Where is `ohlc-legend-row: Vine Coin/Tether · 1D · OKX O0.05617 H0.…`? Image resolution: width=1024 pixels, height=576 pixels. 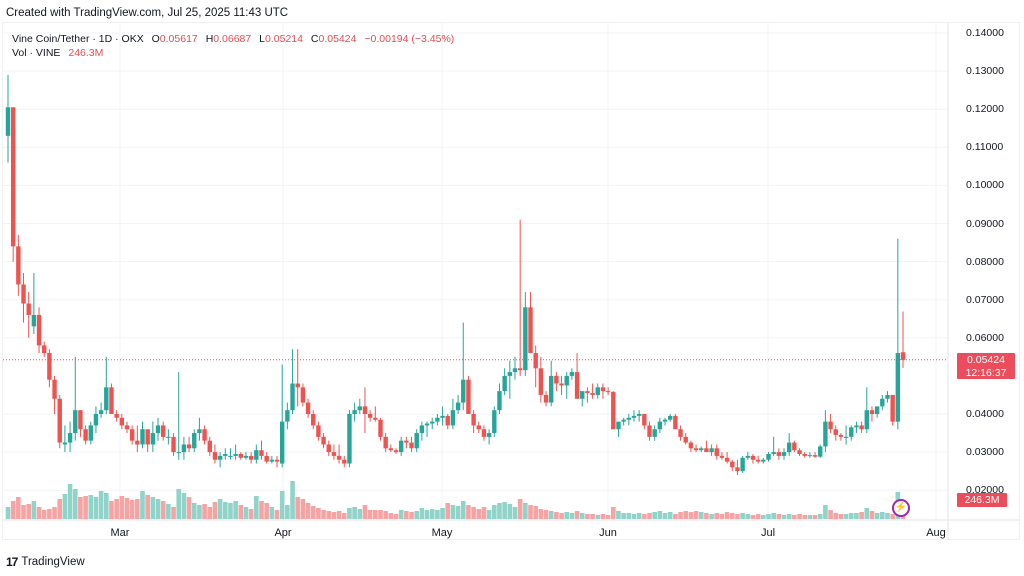
ohlc-legend-row: Vine Coin/Tether · 1D · OKX O0.05617 H0.… is located at coordinates (233, 39).